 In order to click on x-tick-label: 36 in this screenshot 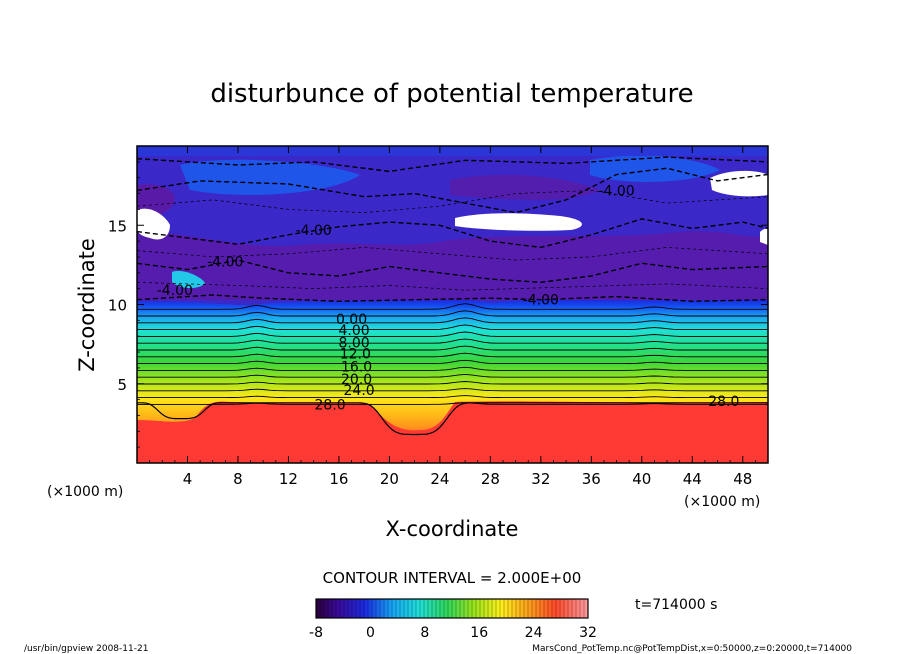, I will do `click(591, 479)`.